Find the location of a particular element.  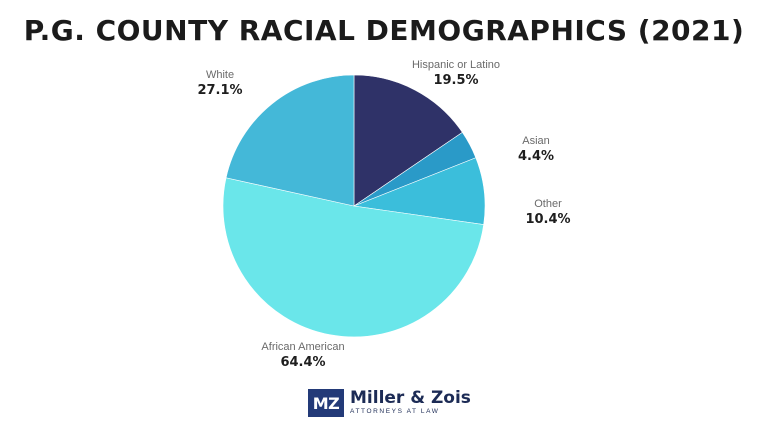

slice-value-label: 27.1% is located at coordinates (219, 90).